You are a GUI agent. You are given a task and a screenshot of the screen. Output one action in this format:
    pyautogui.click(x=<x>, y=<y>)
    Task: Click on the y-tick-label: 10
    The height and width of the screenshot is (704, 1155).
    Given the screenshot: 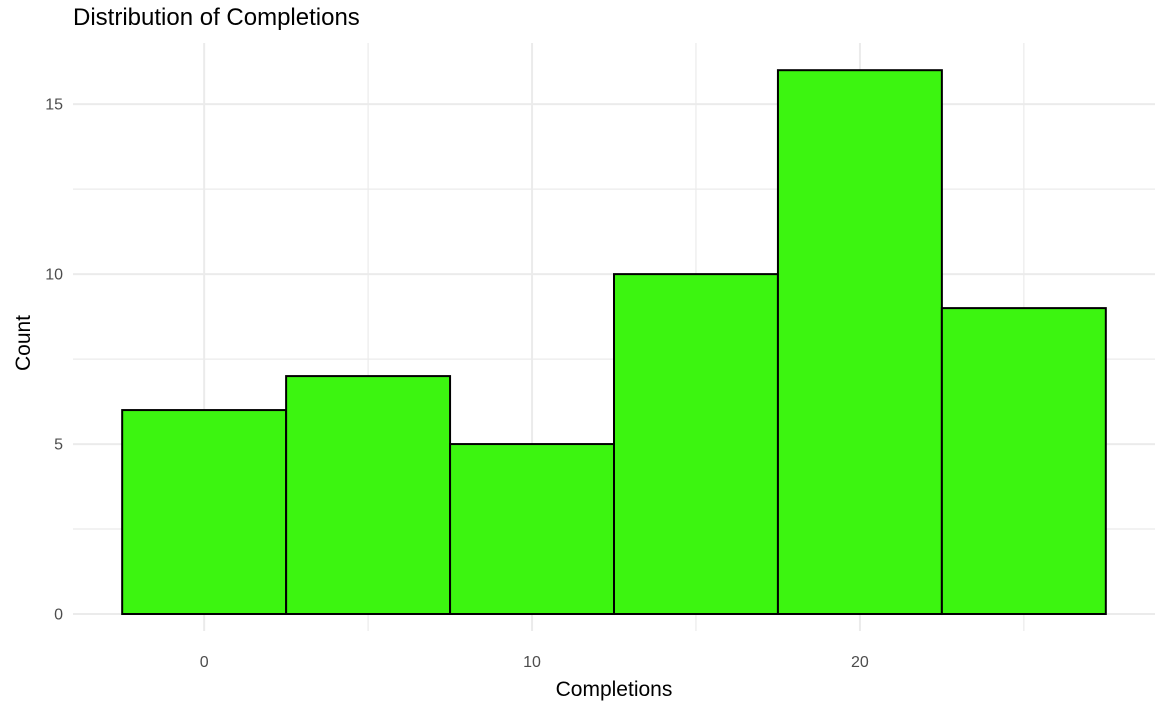 What is the action you would take?
    pyautogui.click(x=54, y=275)
    